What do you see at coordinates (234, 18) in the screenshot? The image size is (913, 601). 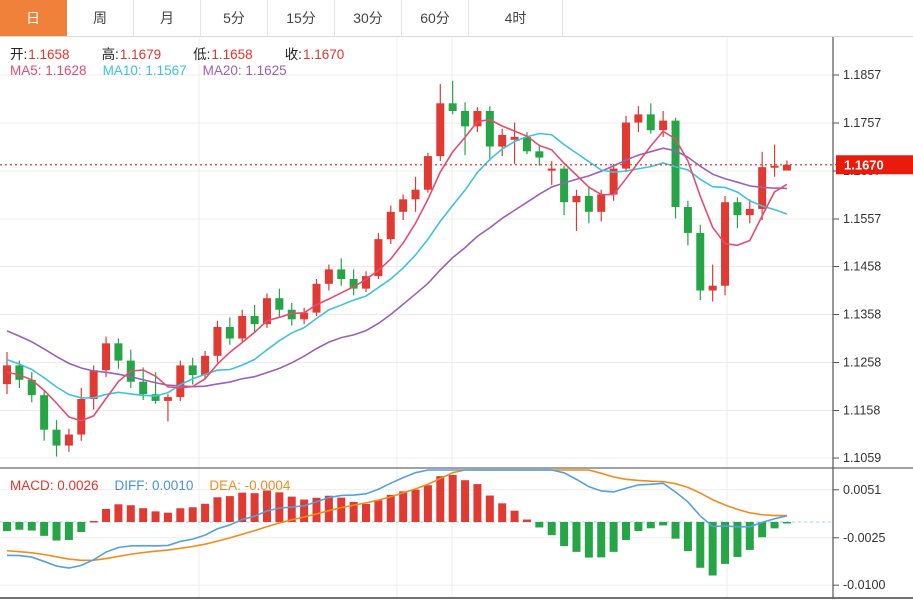 I see `tab-5min: 5分` at bounding box center [234, 18].